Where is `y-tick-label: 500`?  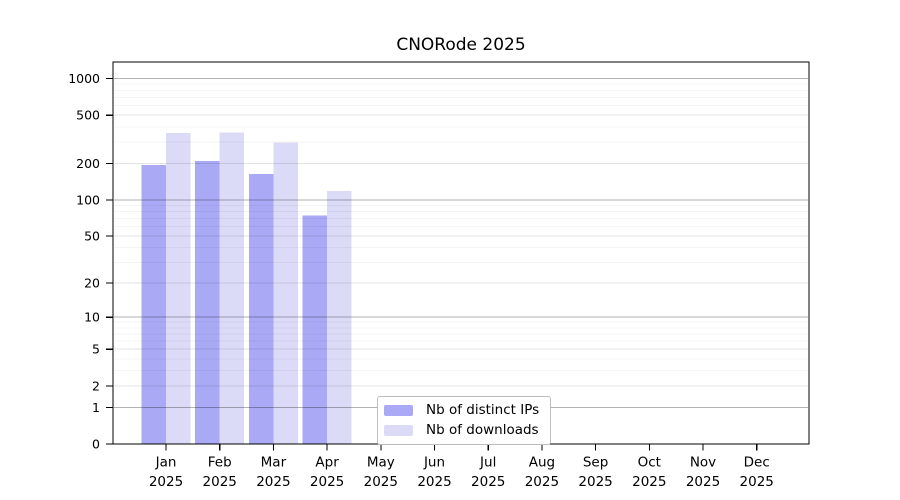 y-tick-label: 500 is located at coordinates (88, 115).